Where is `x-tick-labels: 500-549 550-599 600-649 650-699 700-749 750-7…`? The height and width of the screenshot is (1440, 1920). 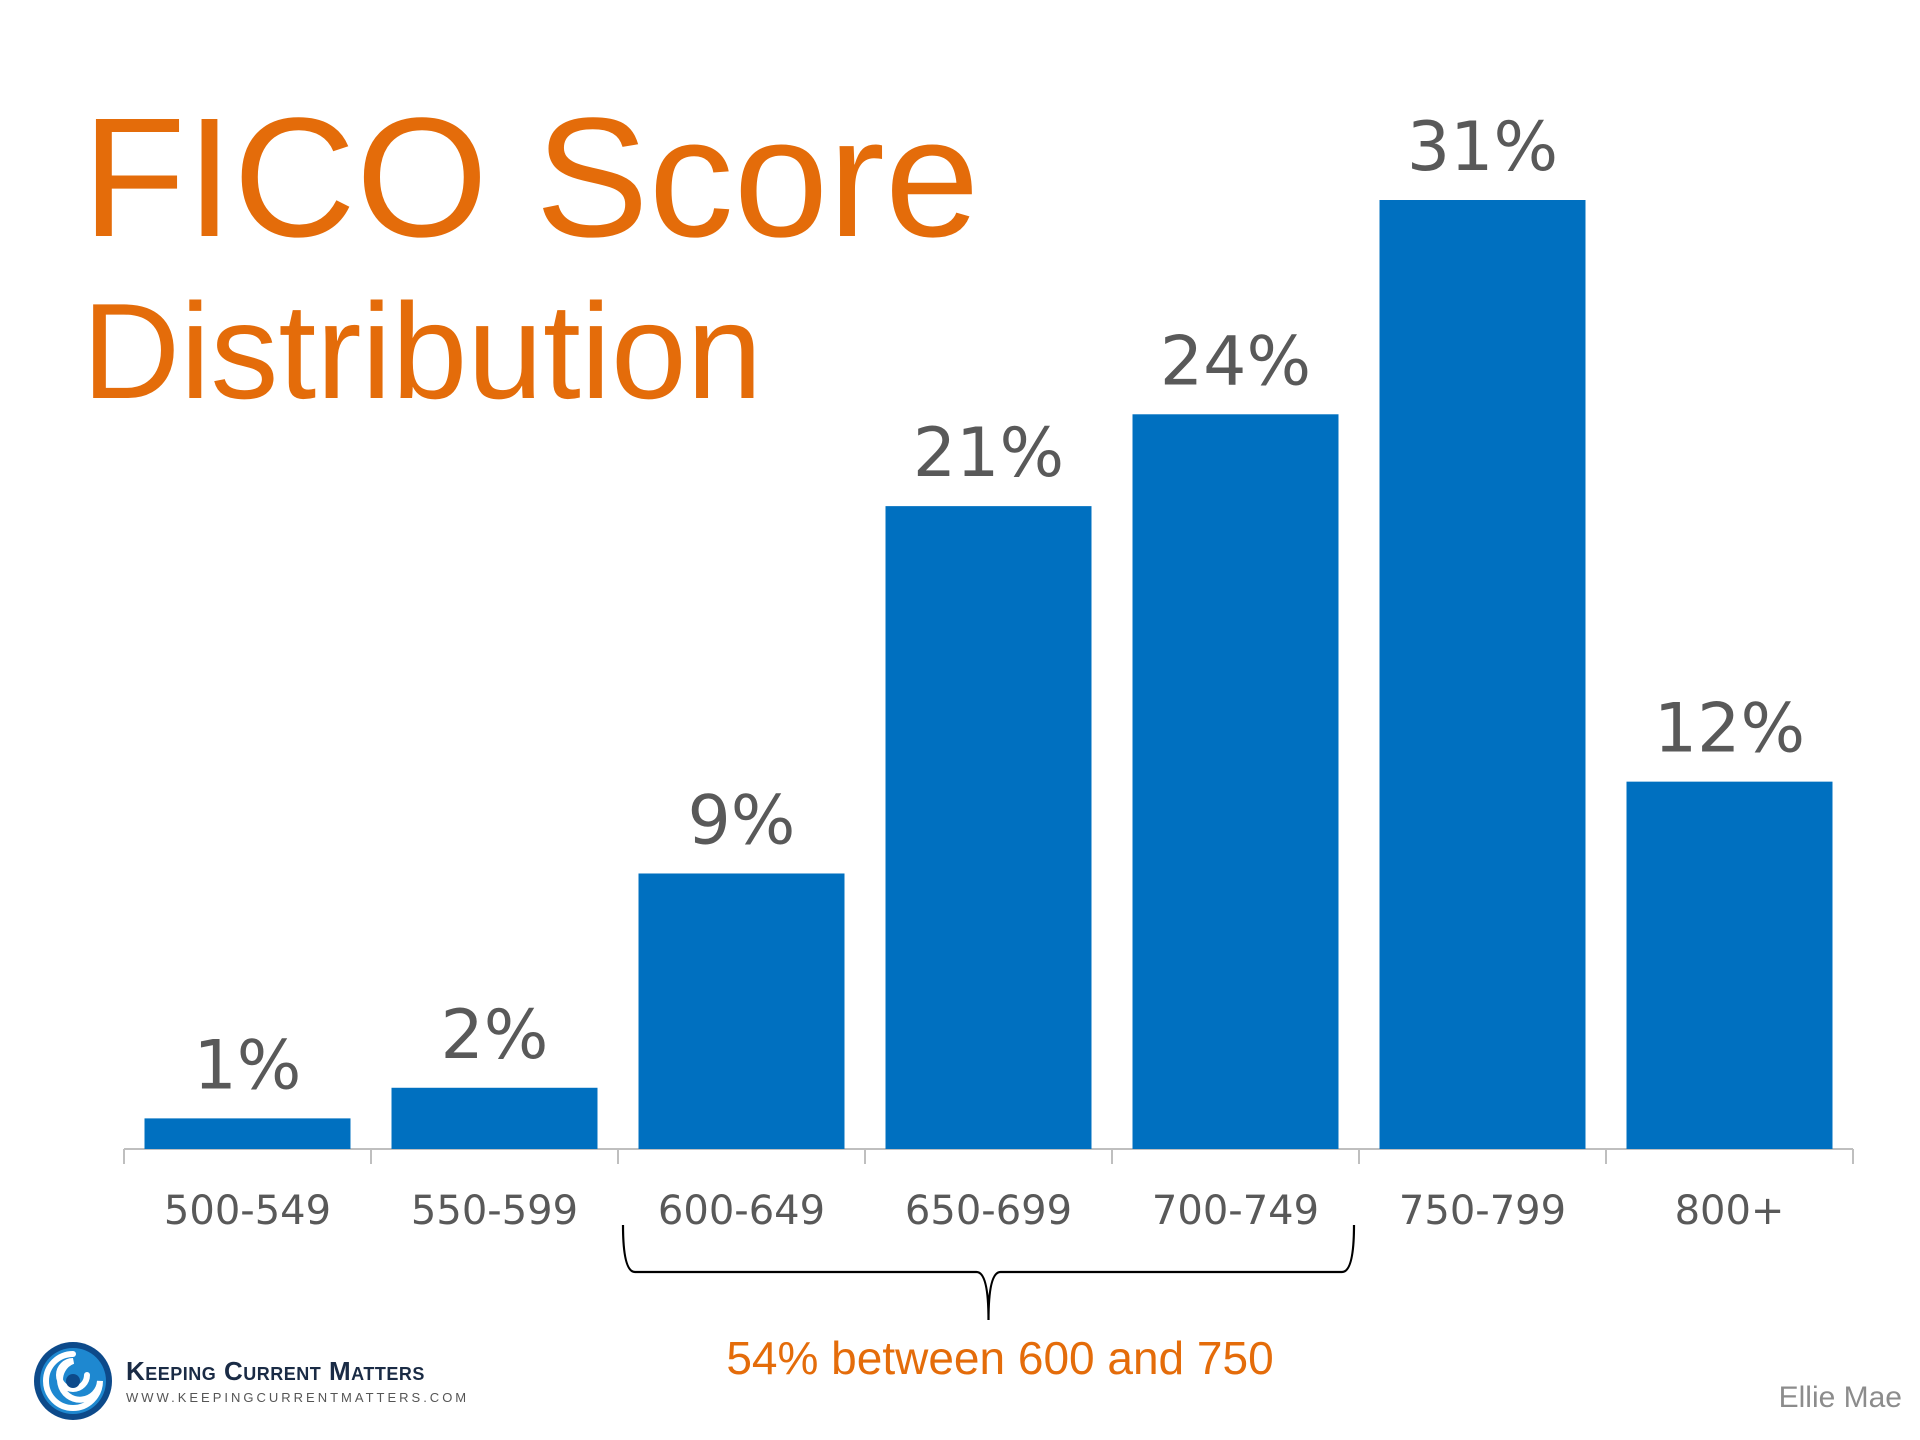 x-tick-labels: 500-549 550-599 600-649 650-699 700-749 750-7… is located at coordinates (974, 1211).